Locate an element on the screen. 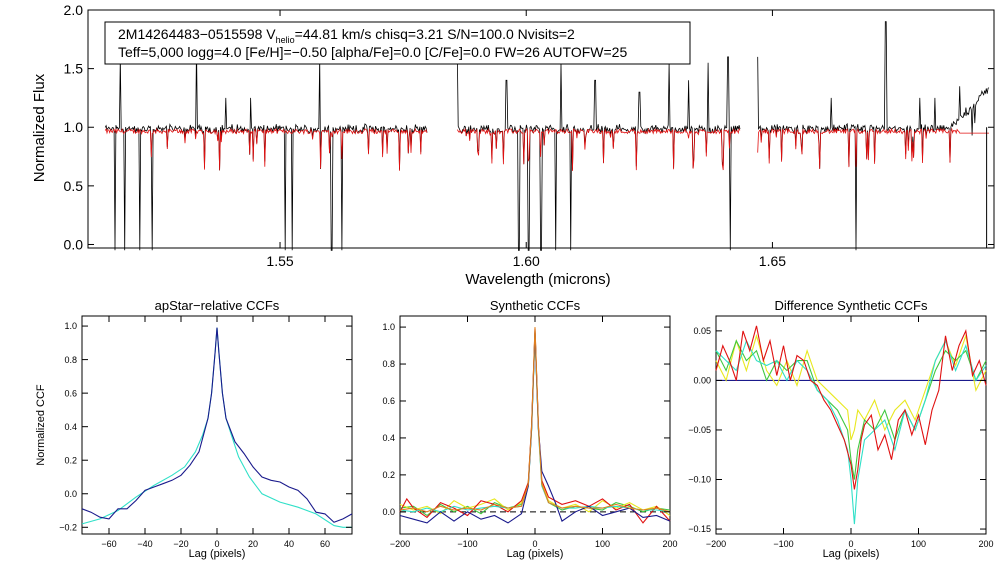 The width and height of the screenshot is (1008, 576). difference-ccf-series-cyan is located at coordinates (851, 432).